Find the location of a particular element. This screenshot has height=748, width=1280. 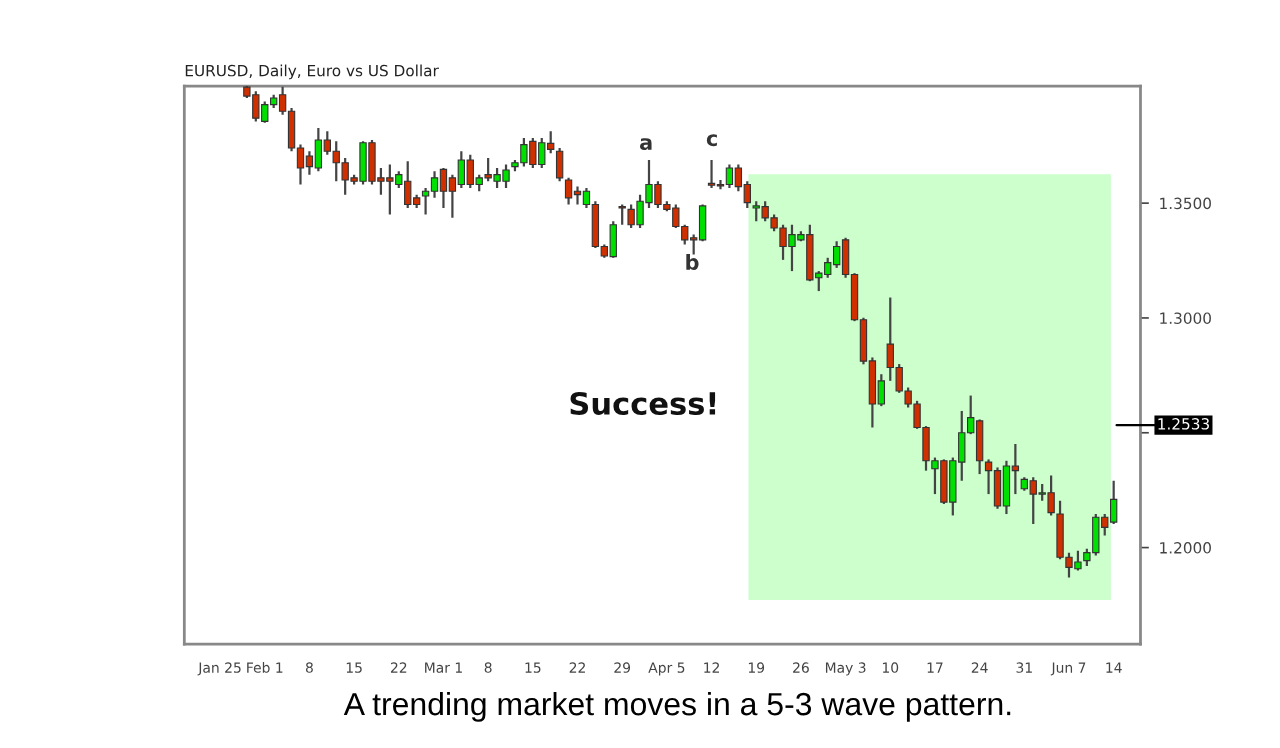

annotation: b is located at coordinates (692, 262).